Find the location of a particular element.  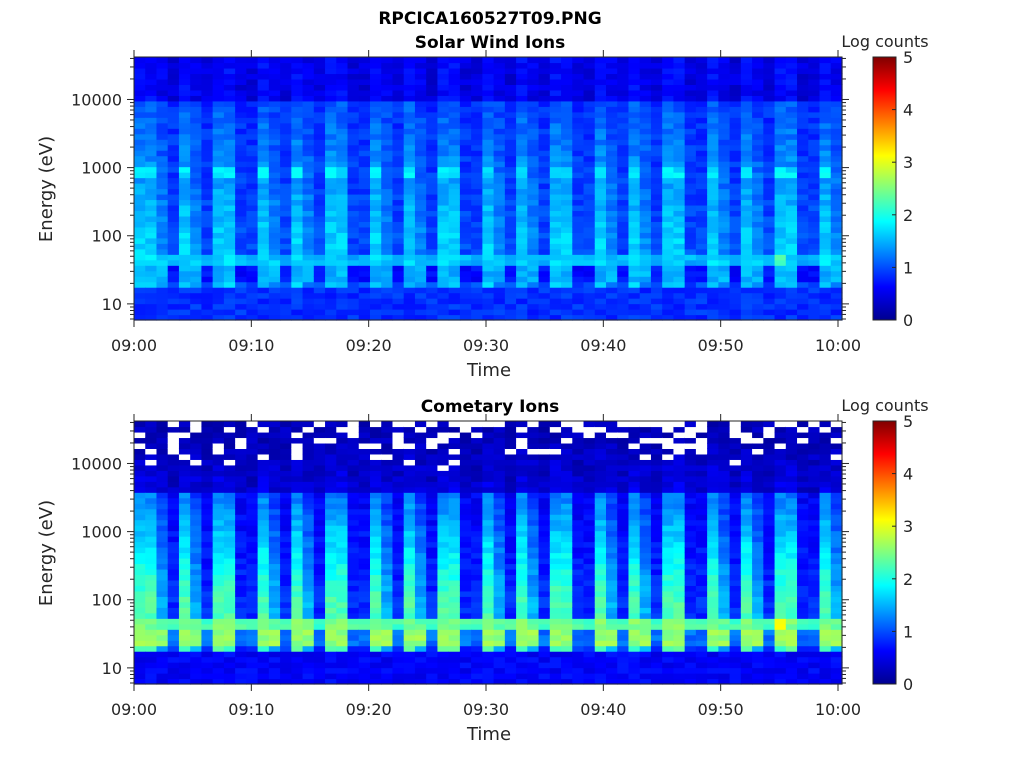

x-tick-label: 09:00 is located at coordinates (134, 345).